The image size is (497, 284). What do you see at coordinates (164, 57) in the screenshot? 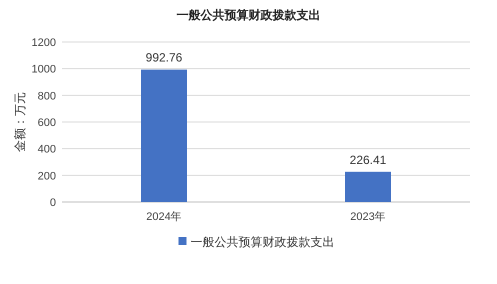
I see `data-label: 992.76` at bounding box center [164, 57].